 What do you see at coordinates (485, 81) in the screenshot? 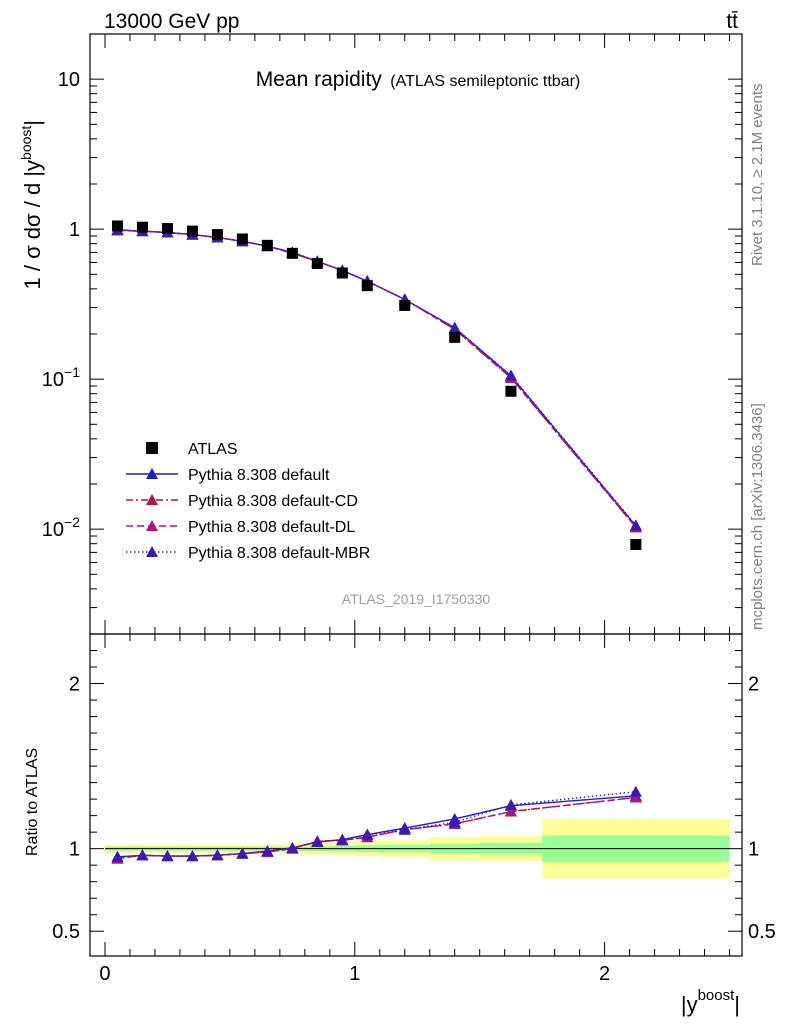
I see `chart-subtitle: (ATLAS semileptonic ttbar)` at bounding box center [485, 81].